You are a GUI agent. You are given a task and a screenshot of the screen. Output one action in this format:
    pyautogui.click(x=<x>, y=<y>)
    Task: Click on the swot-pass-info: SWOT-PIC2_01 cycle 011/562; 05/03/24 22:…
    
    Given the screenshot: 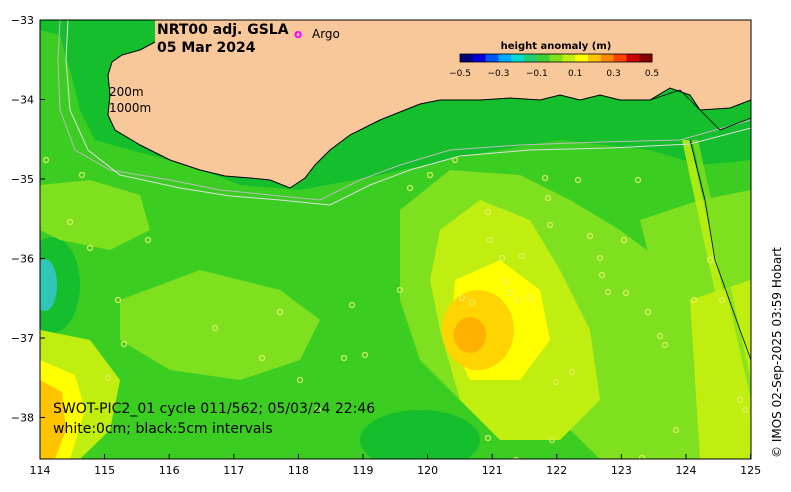 What is the action you would take?
    pyautogui.click(x=214, y=409)
    